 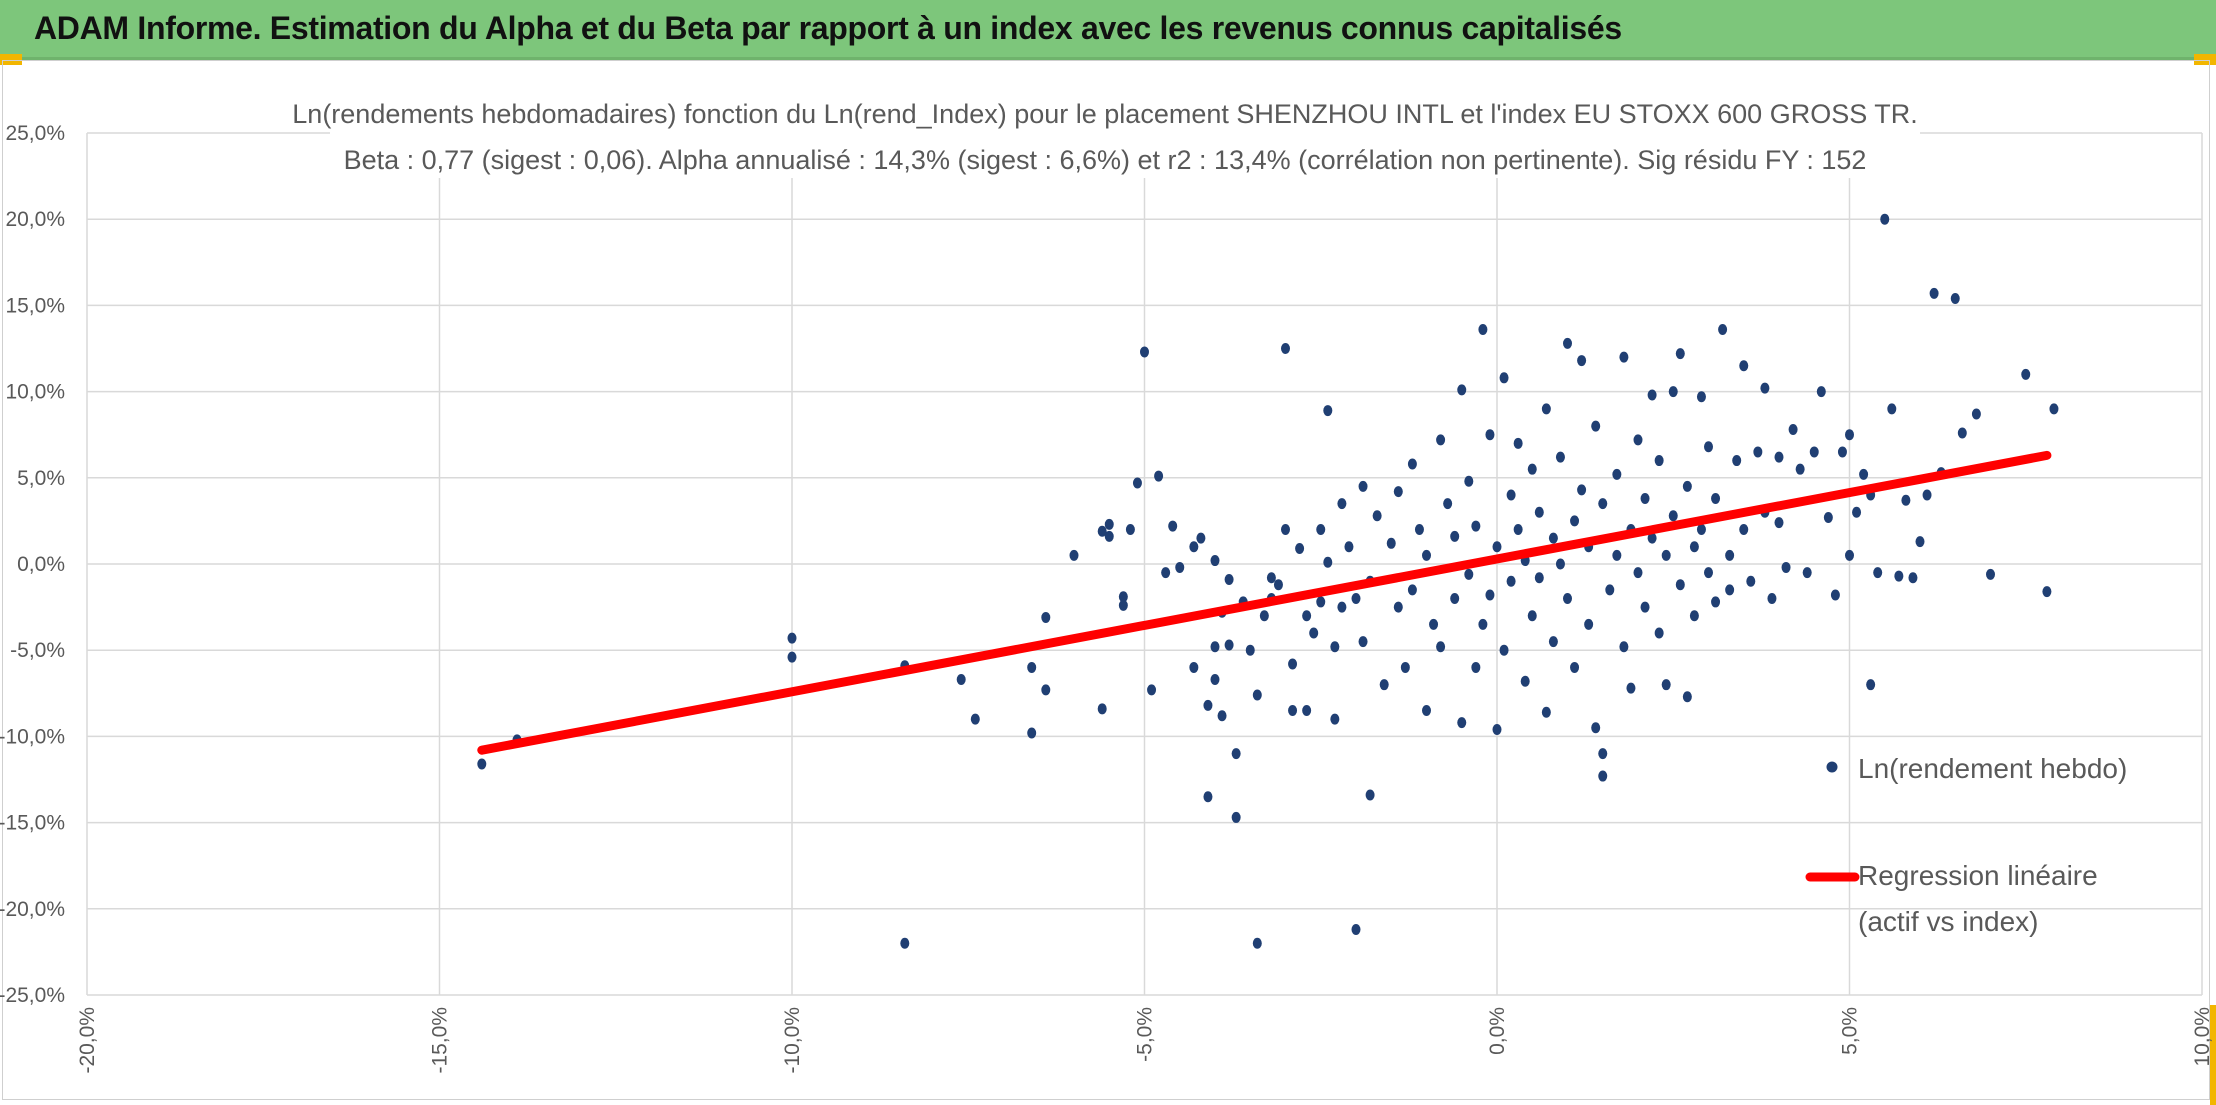 What do you see at coordinates (41, 564) in the screenshot?
I see `y-tick-label: 0,0%` at bounding box center [41, 564].